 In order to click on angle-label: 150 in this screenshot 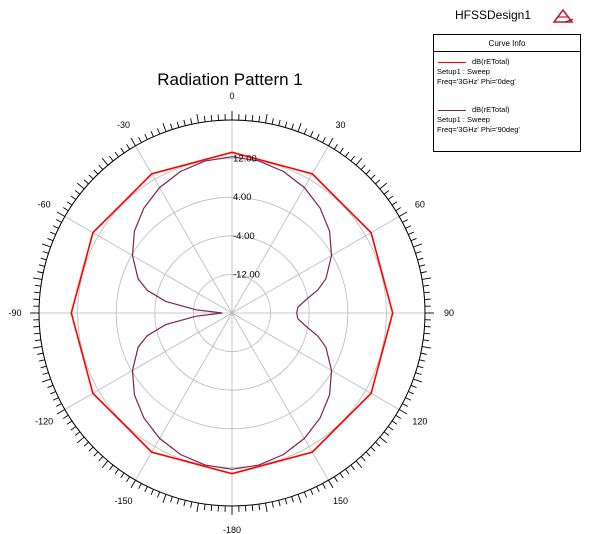, I will do `click(340, 501)`.